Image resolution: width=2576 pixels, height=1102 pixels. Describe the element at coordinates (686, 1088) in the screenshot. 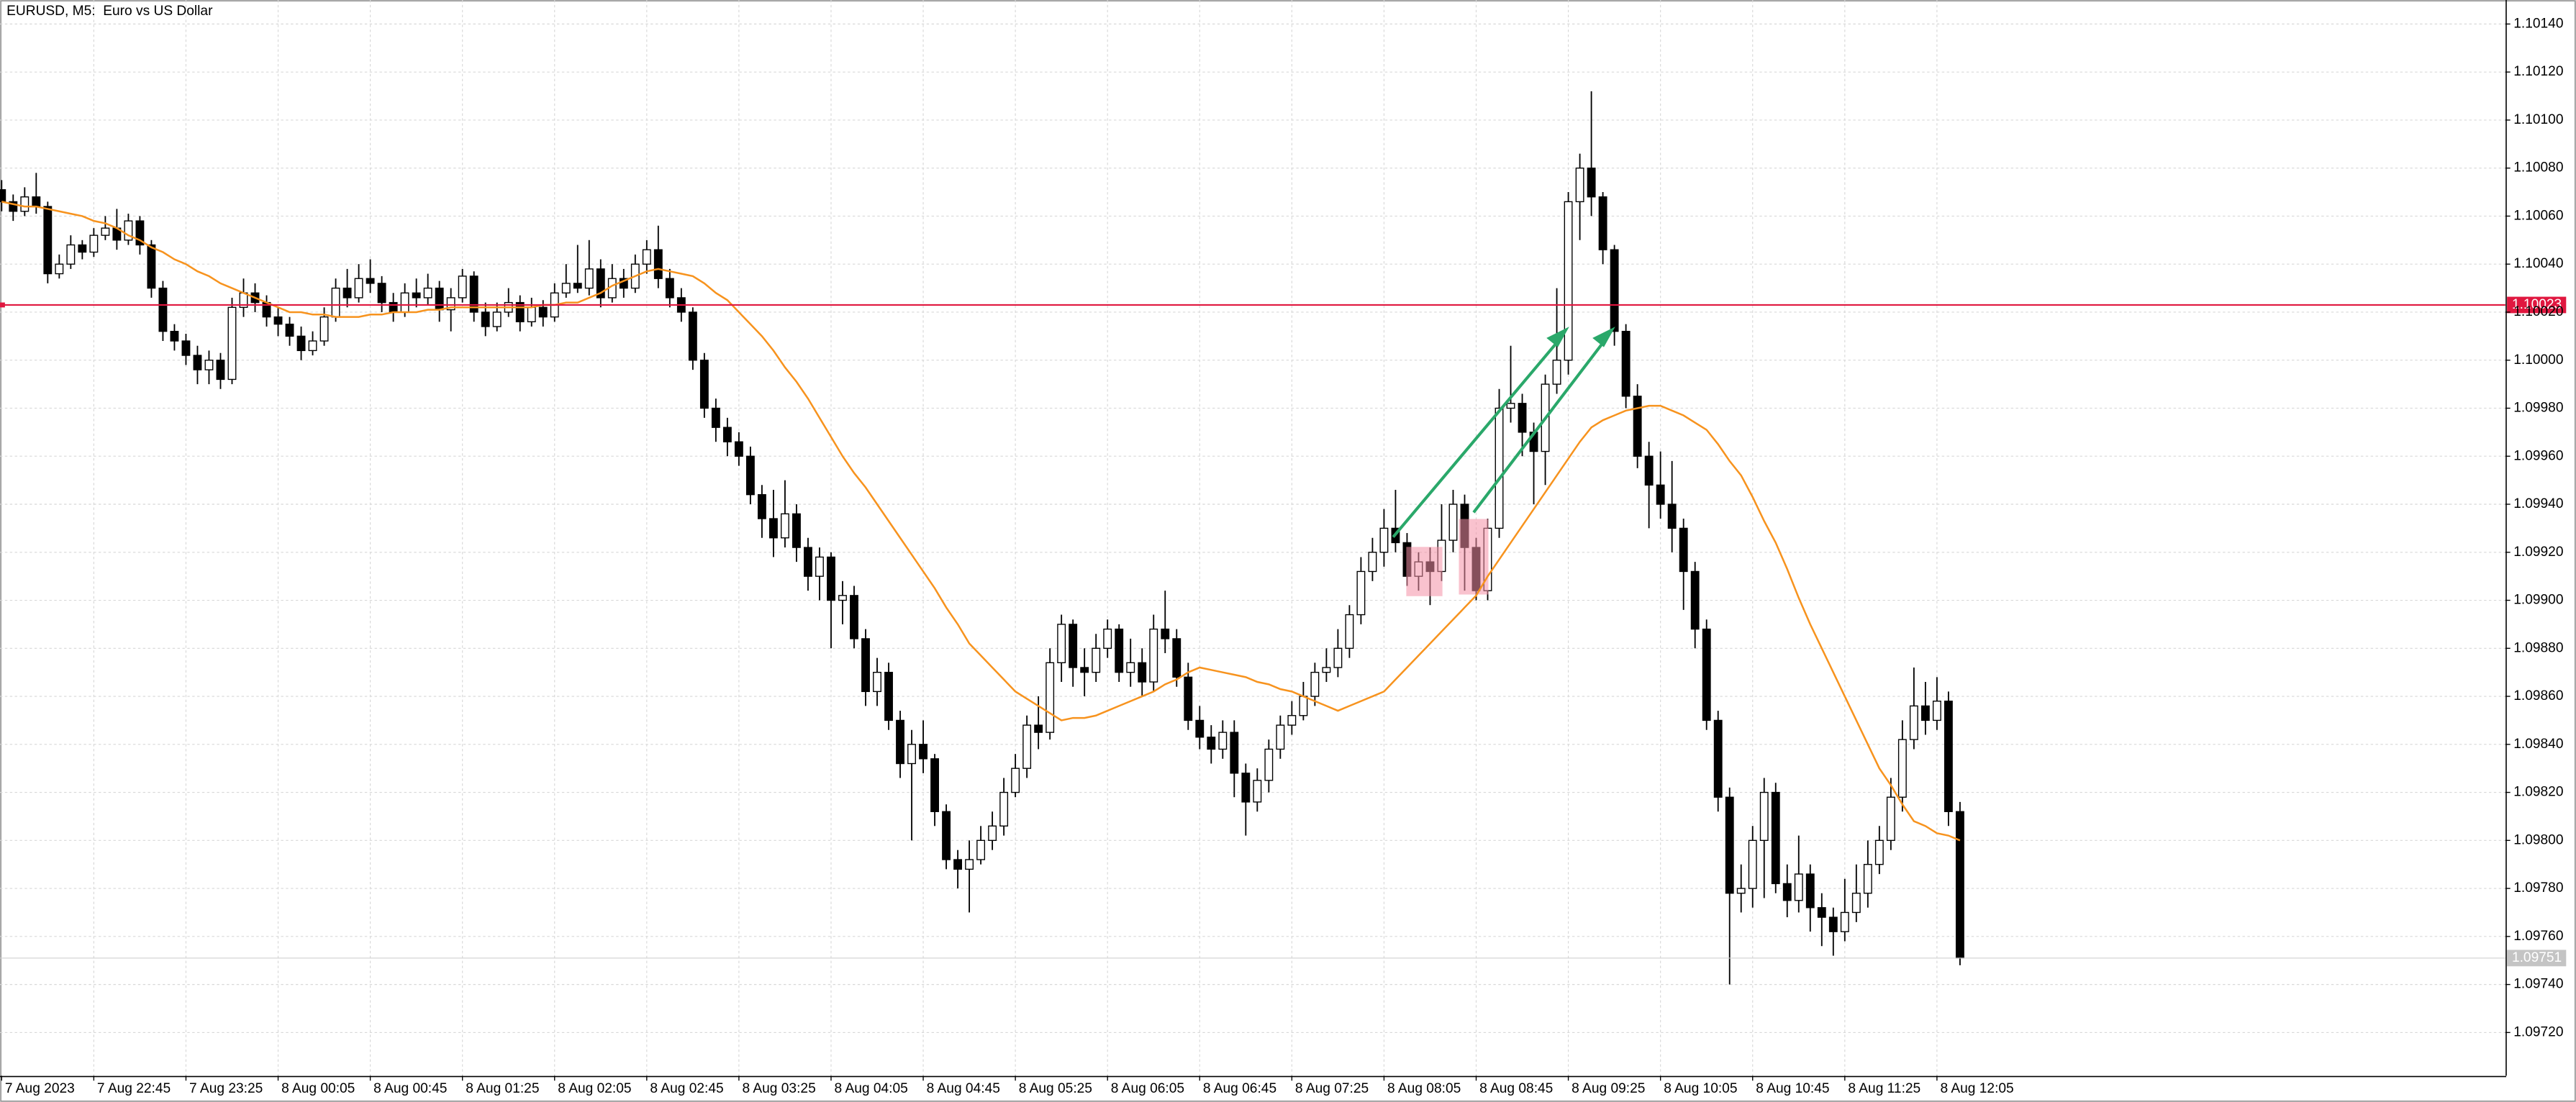

I see `x-tick-label: 8 Aug 02:45` at that location.